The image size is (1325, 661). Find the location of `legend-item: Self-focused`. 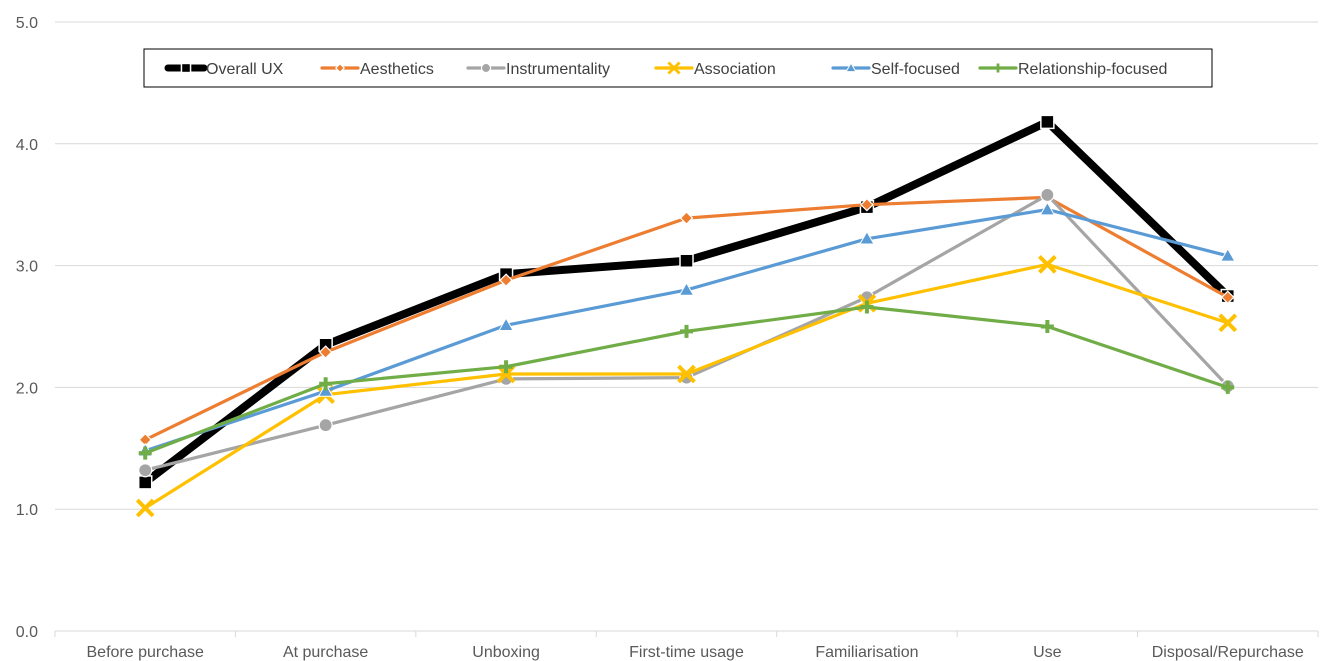

legend-item: Self-focused is located at coordinates (895, 69).